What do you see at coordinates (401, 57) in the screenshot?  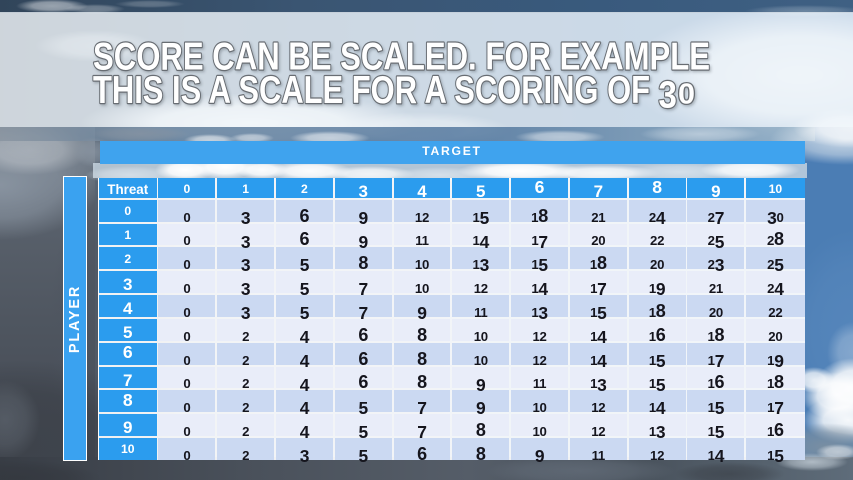 I see `svg-text:SCORE CAN BE SCALED. FOR EXAMP: SCORE CAN BE SCALED. FOR EXAMPLE` at bounding box center [401, 57].